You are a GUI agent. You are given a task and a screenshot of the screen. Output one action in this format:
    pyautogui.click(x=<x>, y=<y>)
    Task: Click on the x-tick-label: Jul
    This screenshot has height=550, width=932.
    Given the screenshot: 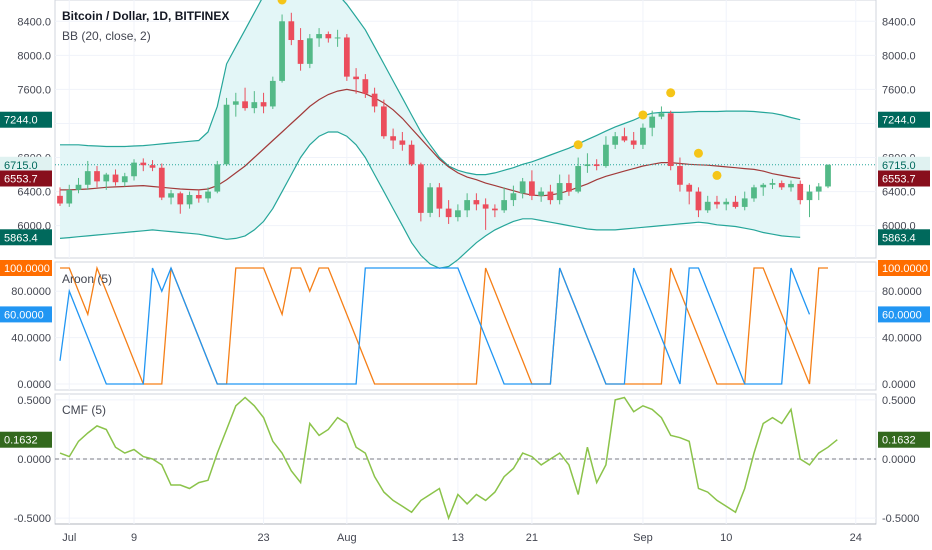 What is the action you would take?
    pyautogui.click(x=69, y=538)
    